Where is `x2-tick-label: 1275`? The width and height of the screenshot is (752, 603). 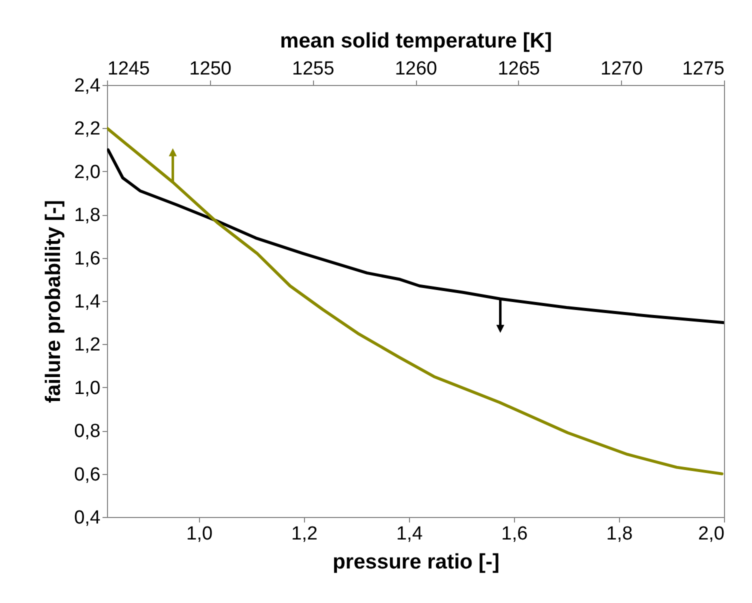
x2-tick-label: 1275 is located at coordinates (703, 69).